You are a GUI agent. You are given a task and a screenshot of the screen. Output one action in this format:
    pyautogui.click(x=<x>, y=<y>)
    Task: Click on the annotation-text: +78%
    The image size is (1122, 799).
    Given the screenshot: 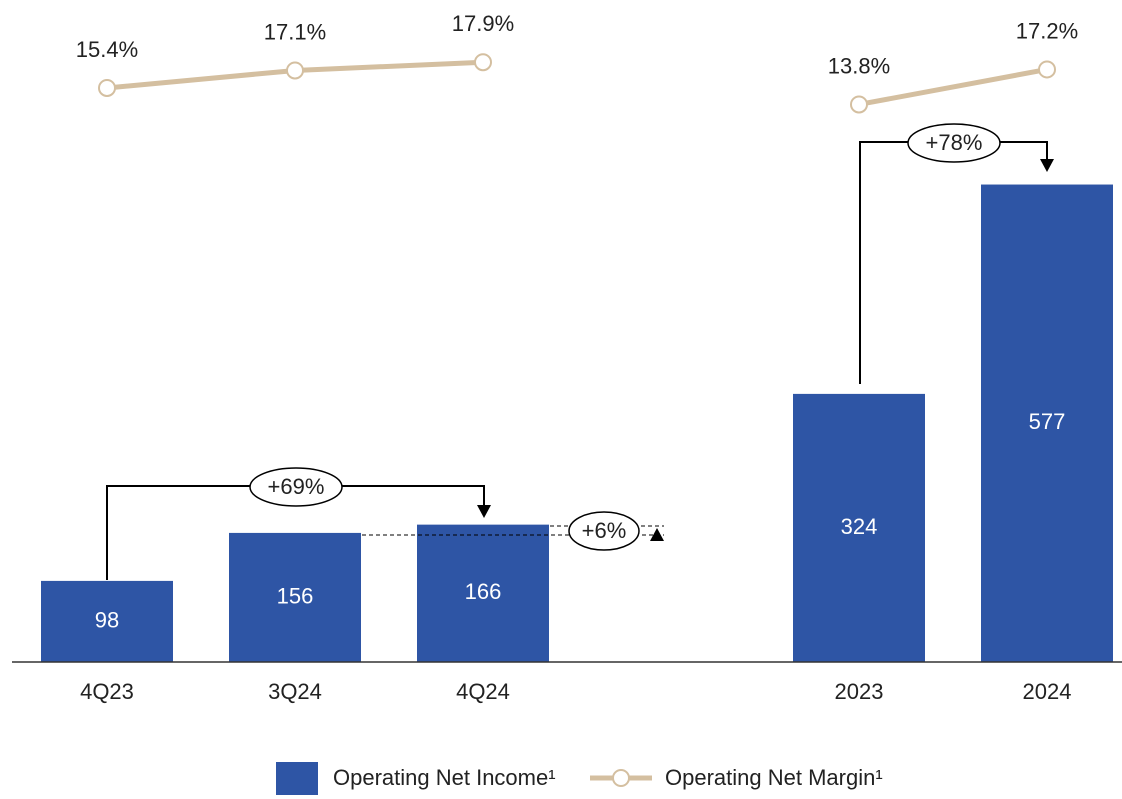 What is the action you would take?
    pyautogui.click(x=954, y=142)
    